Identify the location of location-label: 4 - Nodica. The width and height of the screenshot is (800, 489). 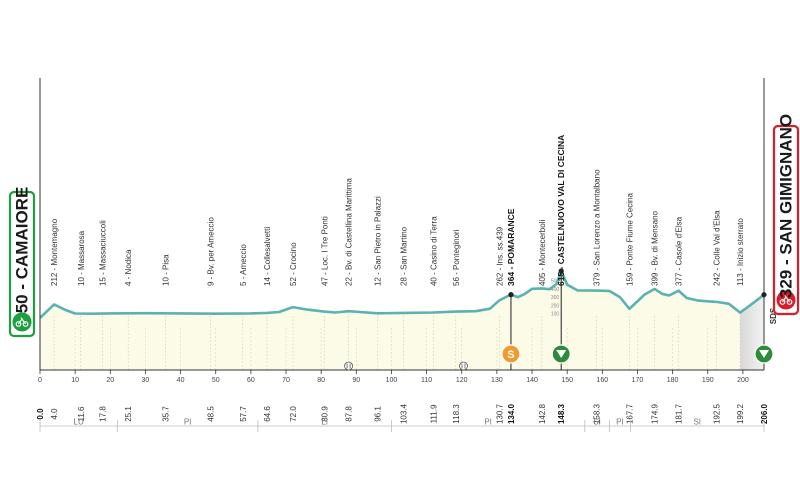
(128, 267).